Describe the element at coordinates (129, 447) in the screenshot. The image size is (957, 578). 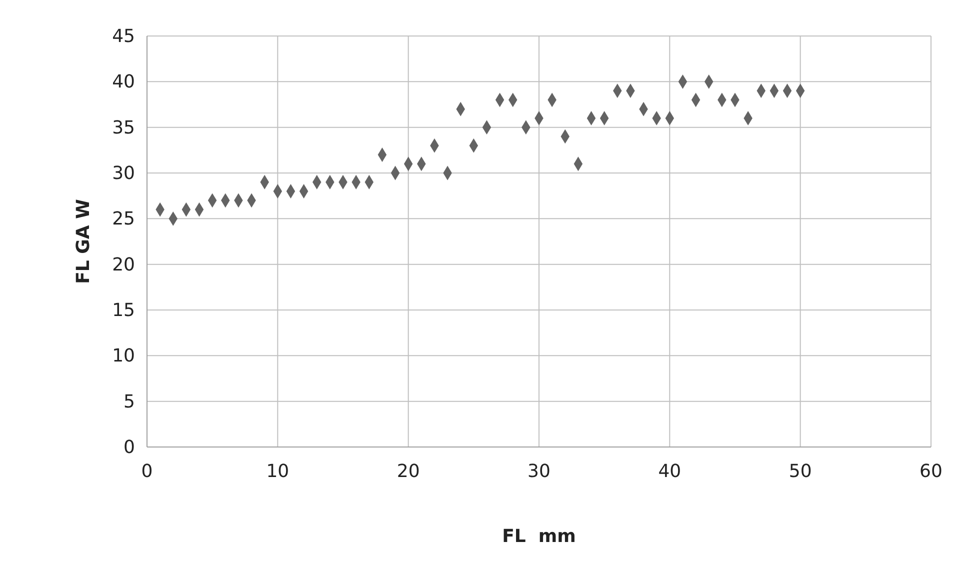
I see `y-tick-label: 0` at that location.